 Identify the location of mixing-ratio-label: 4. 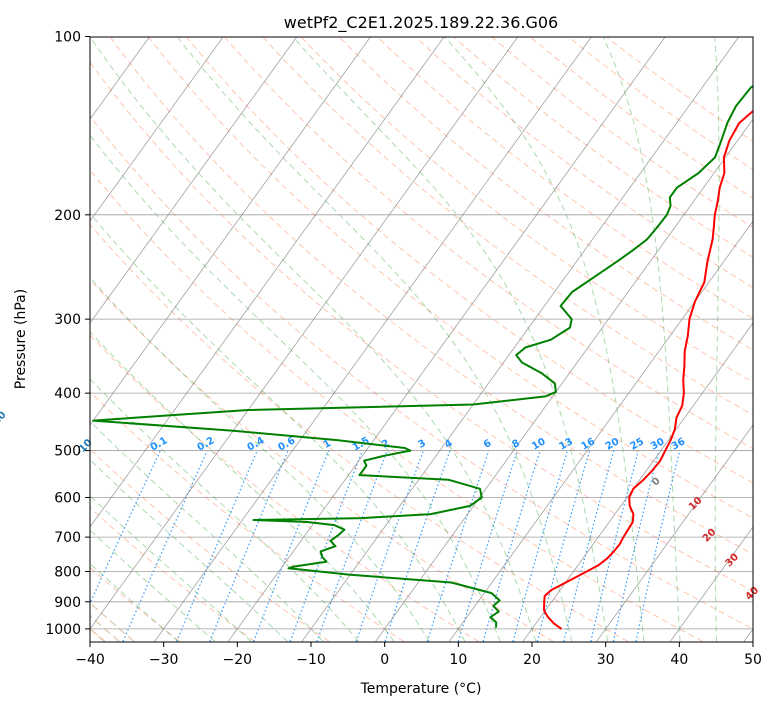
(449, 444).